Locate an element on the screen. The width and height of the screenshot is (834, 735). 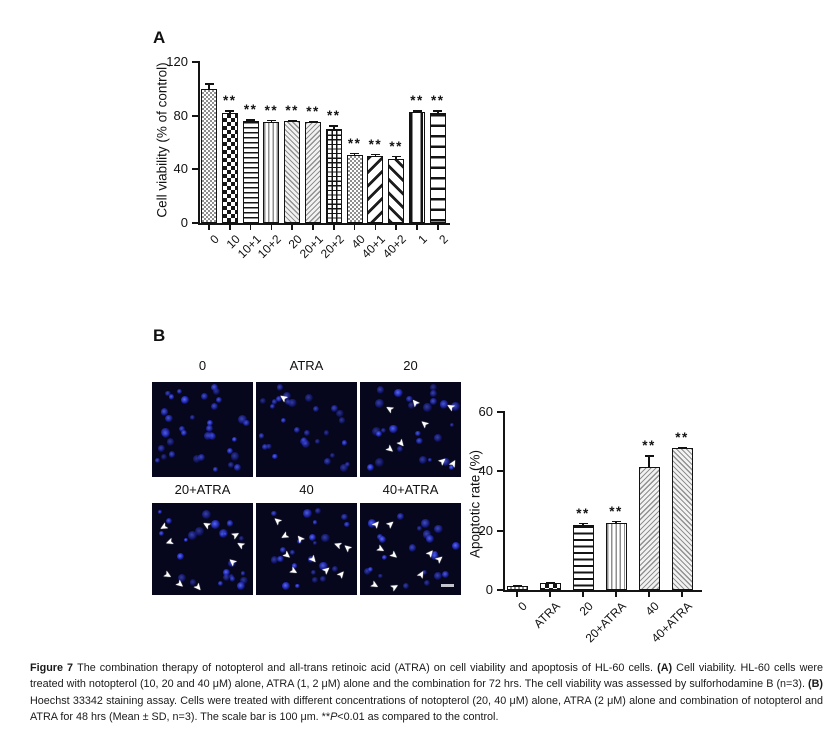
y-tick-label: 0 is located at coordinates (489, 589).